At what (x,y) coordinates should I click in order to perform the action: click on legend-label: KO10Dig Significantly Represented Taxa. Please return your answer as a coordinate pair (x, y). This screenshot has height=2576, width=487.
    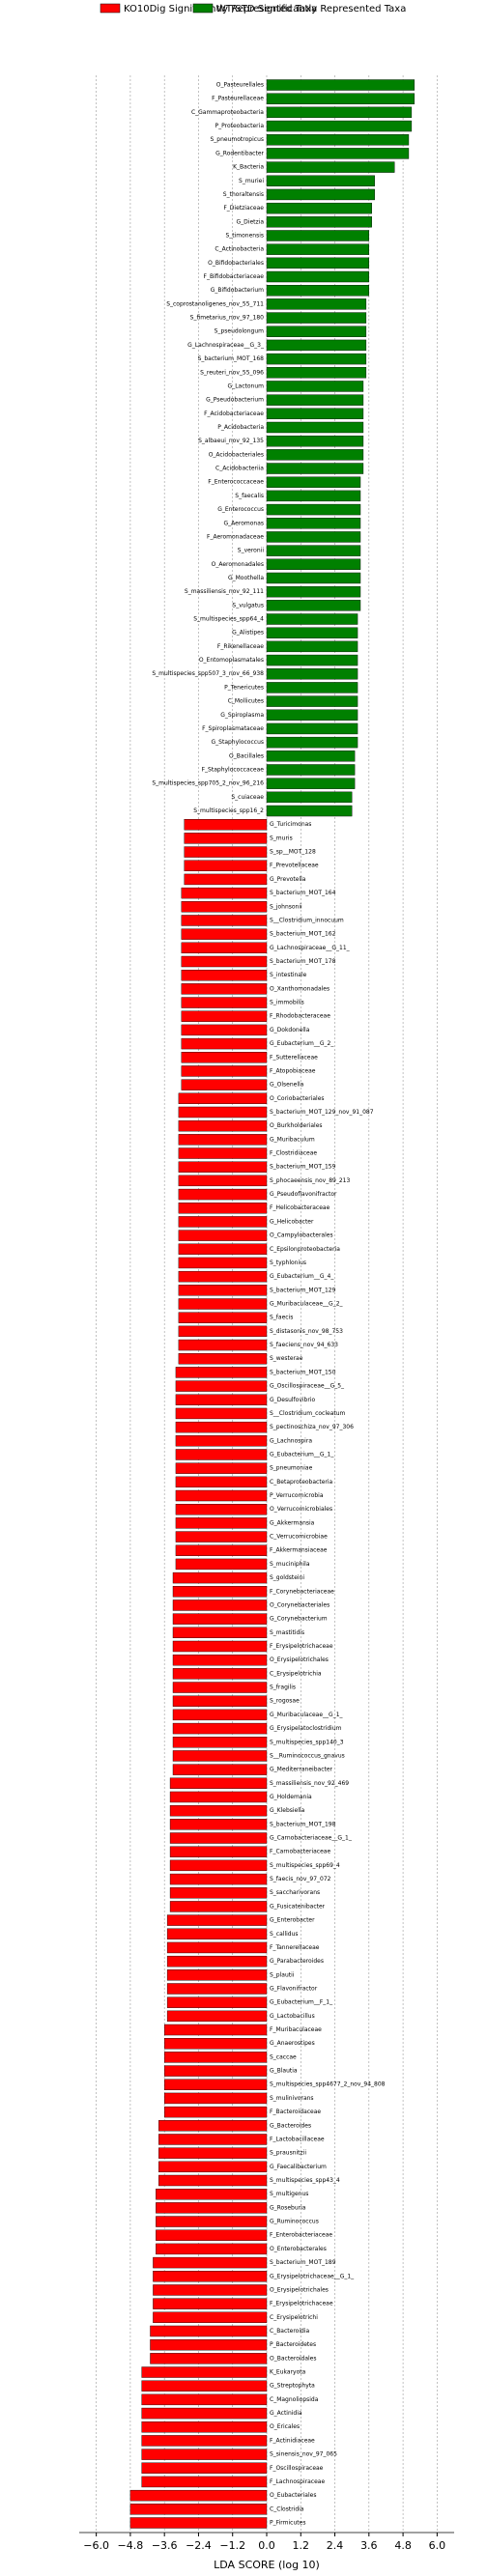
    Looking at the image, I should click on (220, 9).